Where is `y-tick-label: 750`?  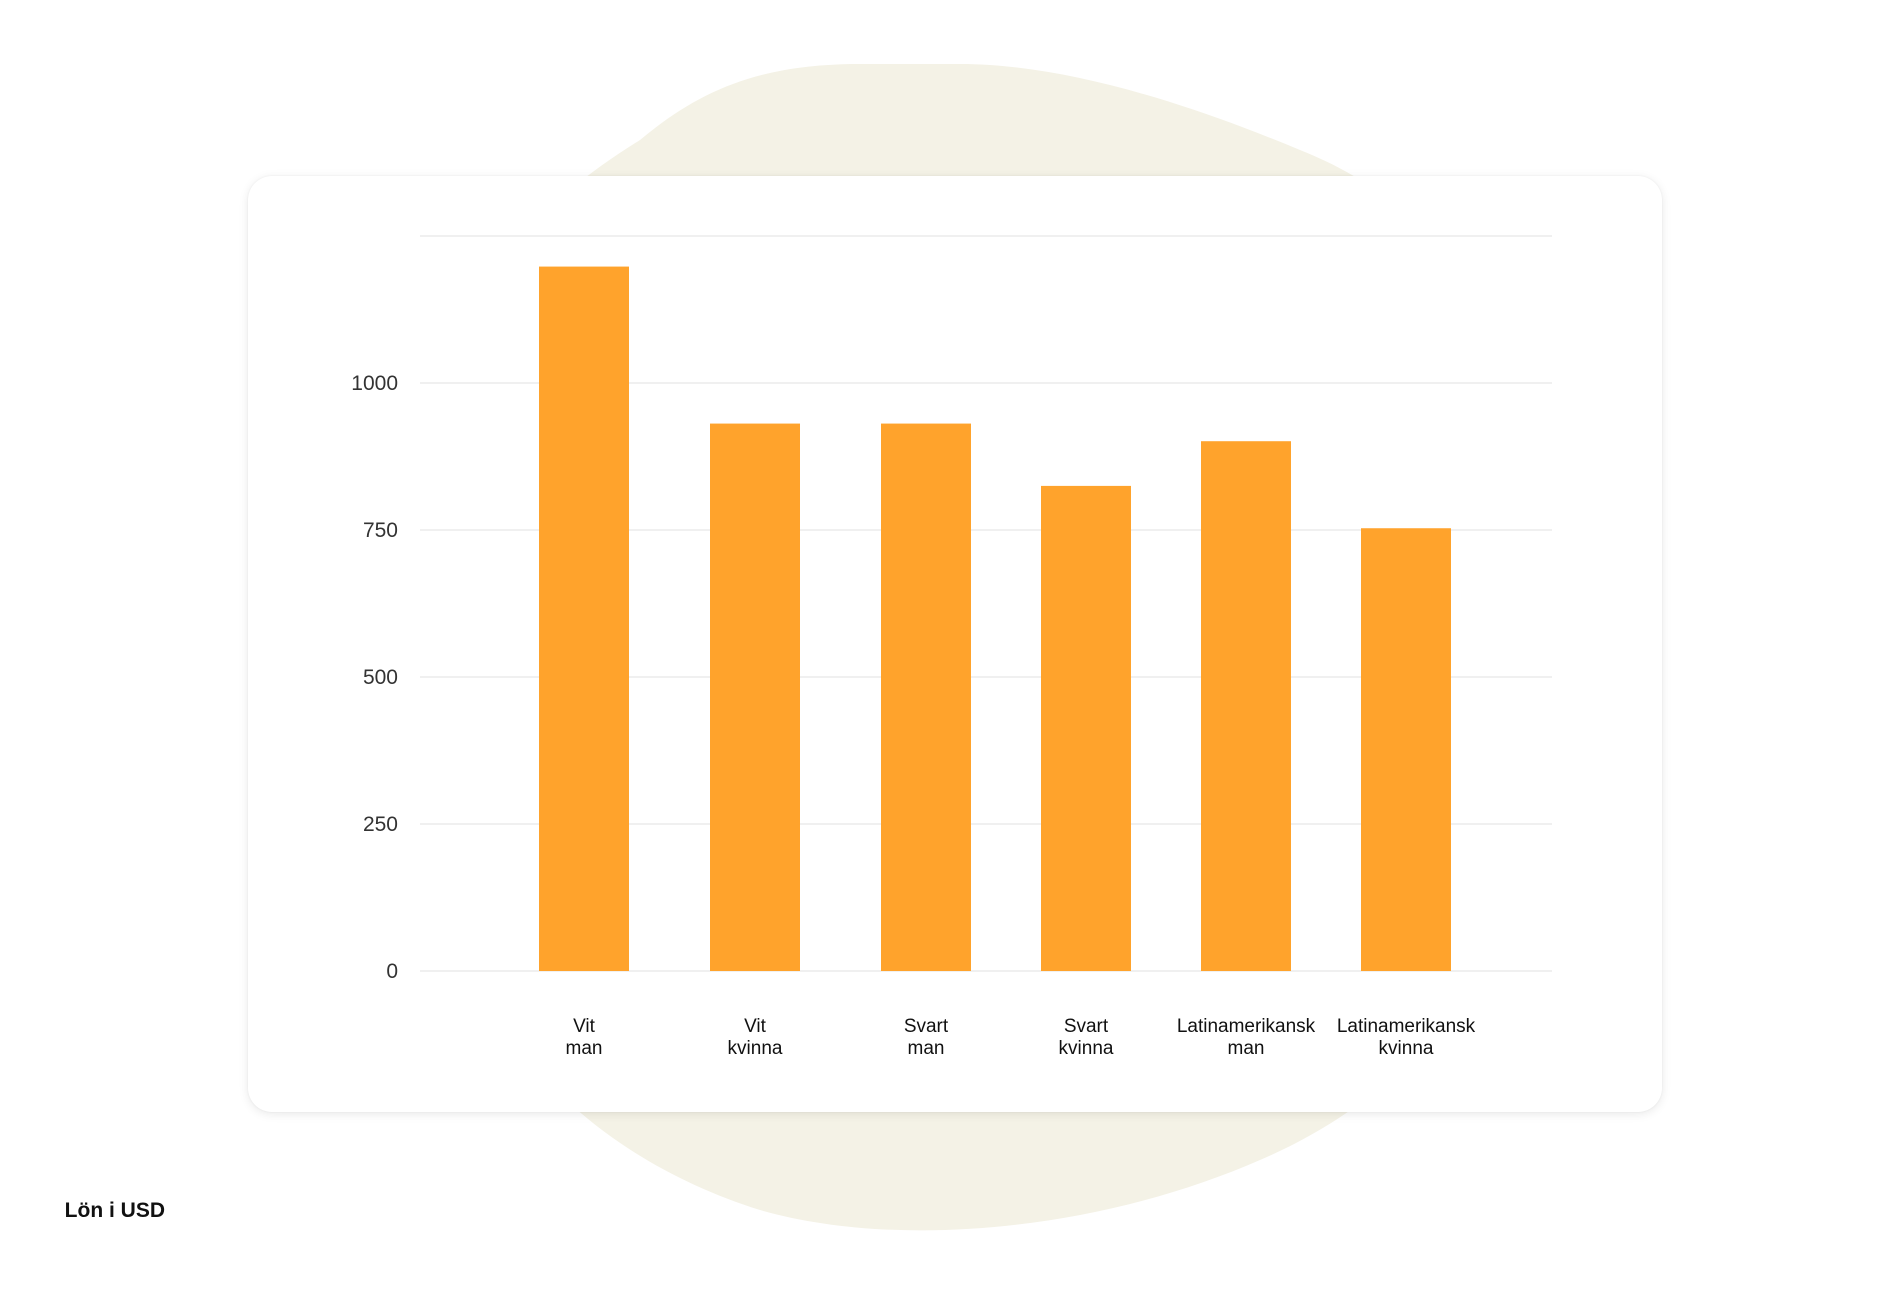
y-tick-label: 750 is located at coordinates (380, 530).